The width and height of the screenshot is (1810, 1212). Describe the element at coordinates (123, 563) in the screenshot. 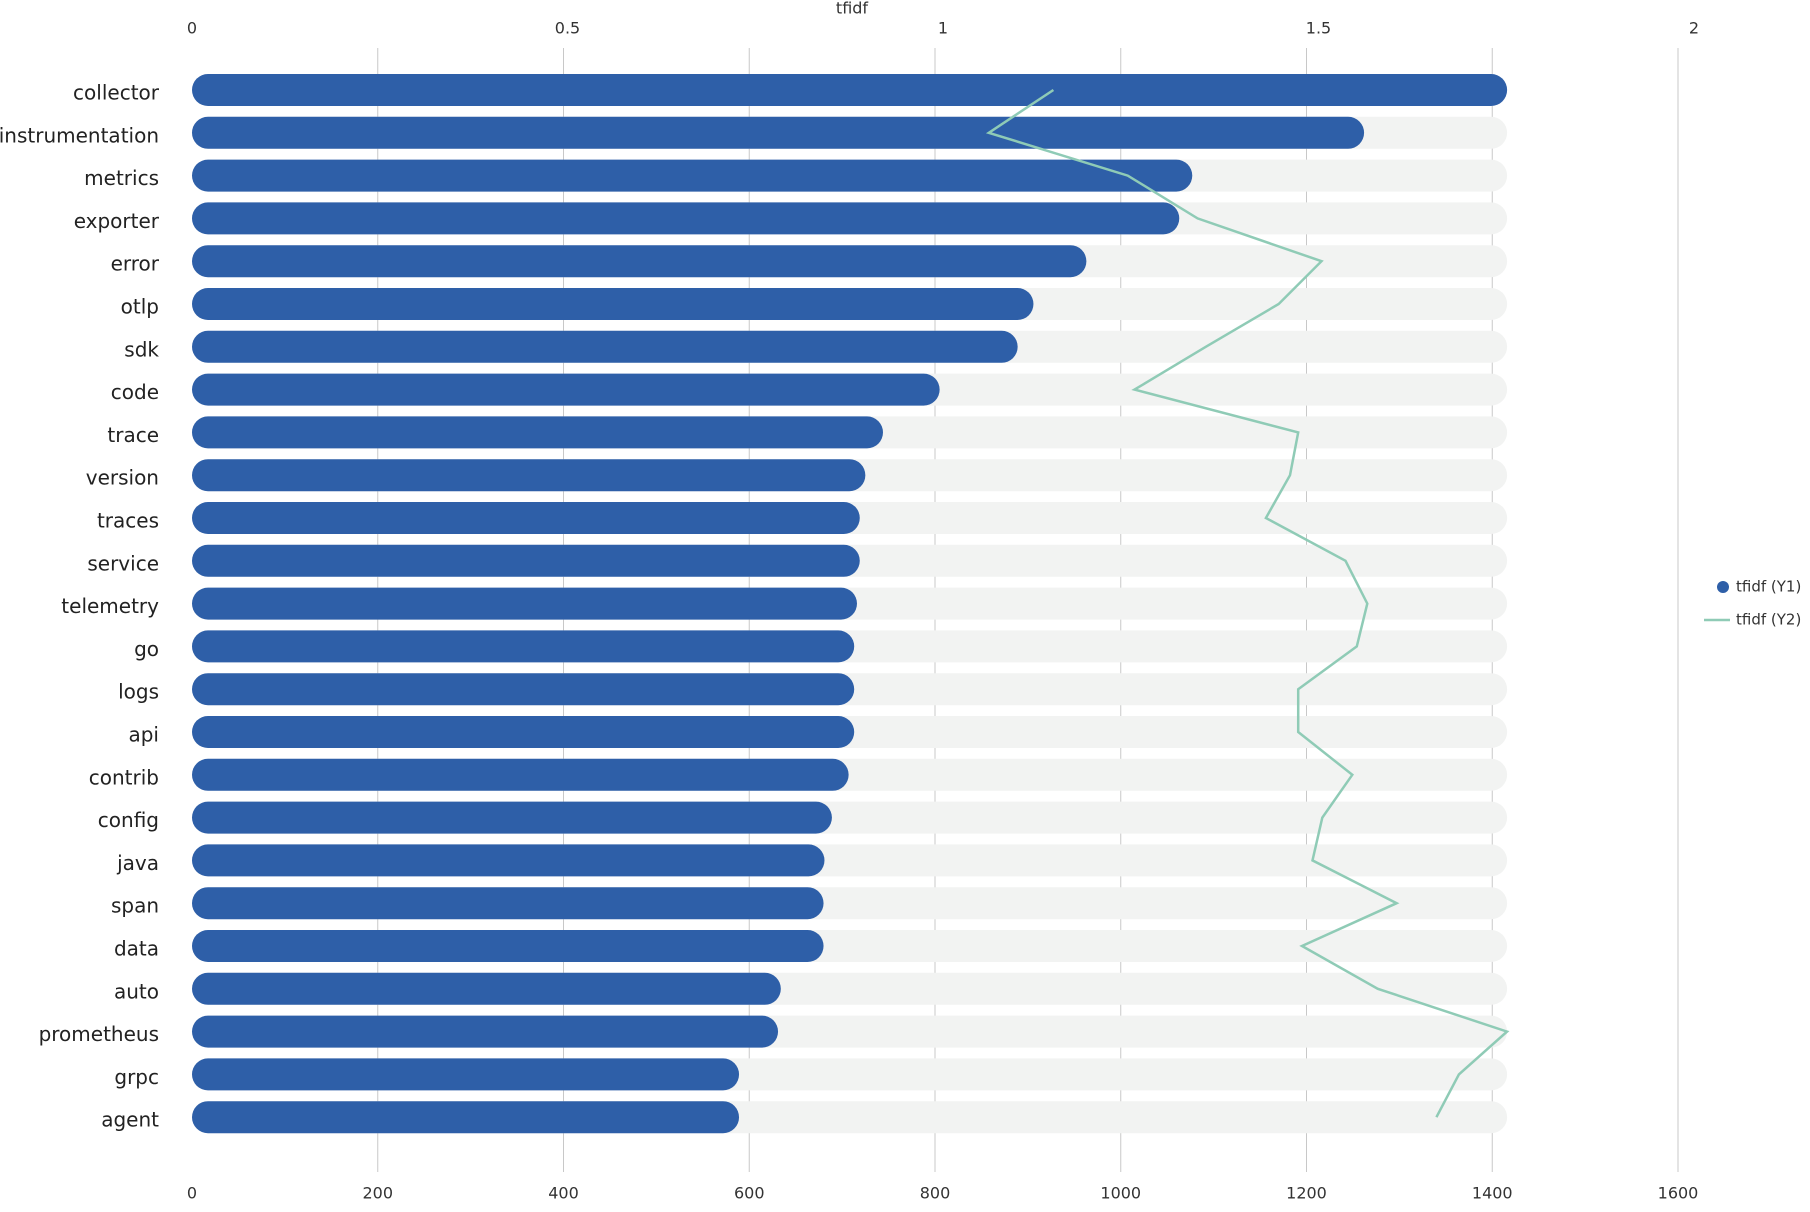

I see `y-tick-label: service` at that location.